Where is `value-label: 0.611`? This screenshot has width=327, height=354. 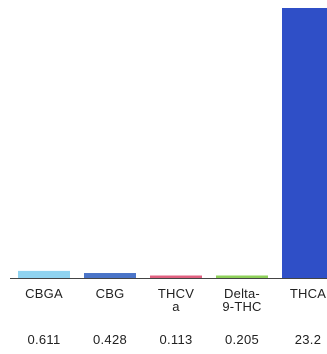
value-label: 0.611 is located at coordinates (44, 339).